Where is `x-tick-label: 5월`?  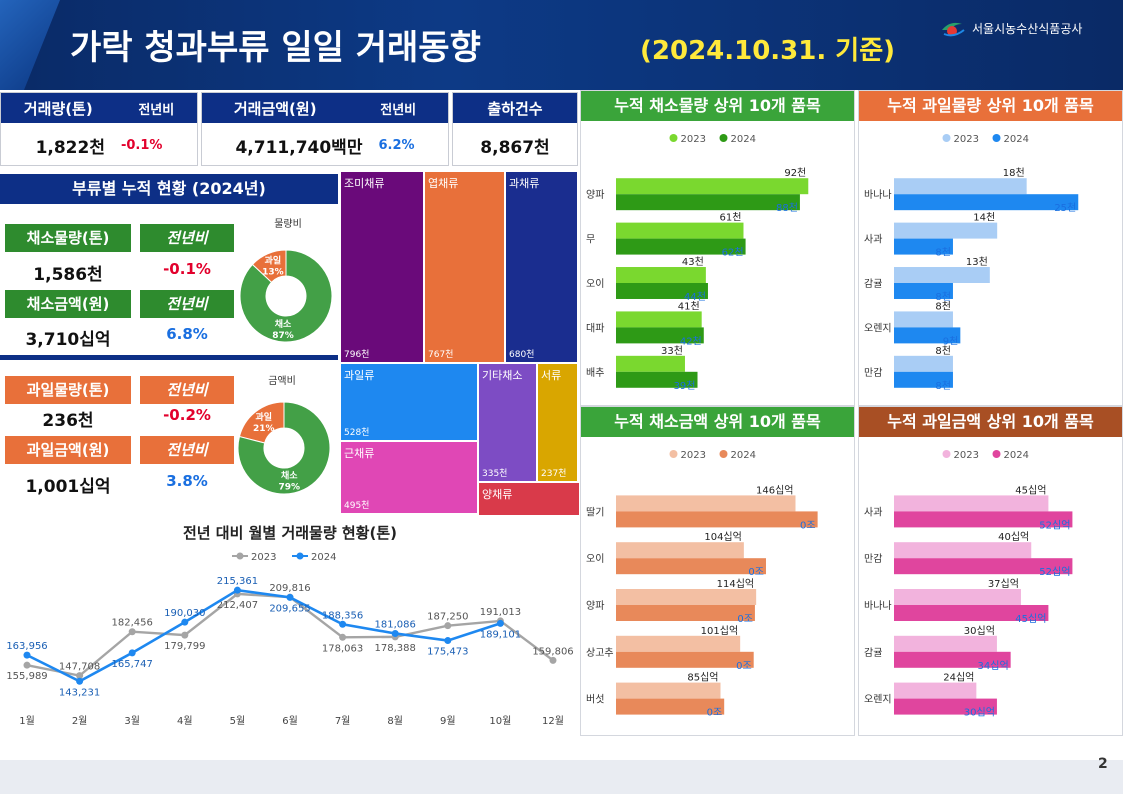
x-tick-label: 5월 is located at coordinates (238, 721).